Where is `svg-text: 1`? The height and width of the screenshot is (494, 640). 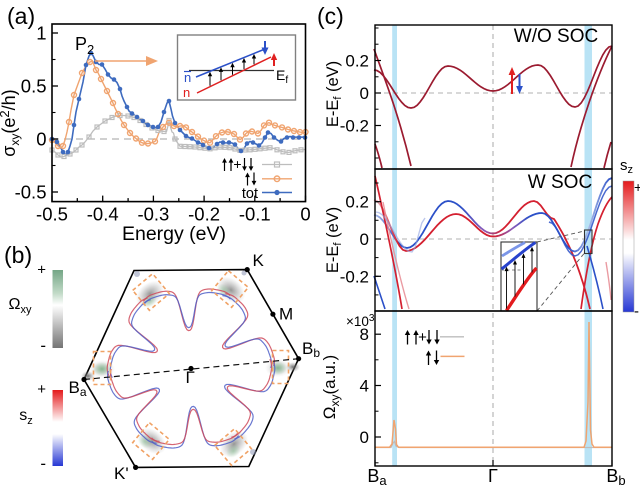
svg-text: 1 is located at coordinates (41, 33).